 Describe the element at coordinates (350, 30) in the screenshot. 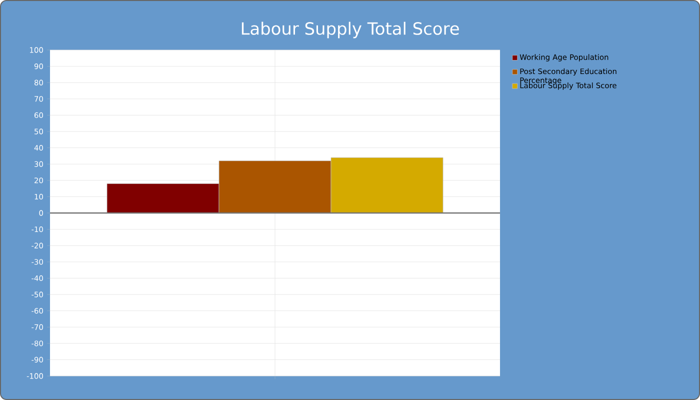

I see `chart-title: Labour Supply Total Score` at that location.